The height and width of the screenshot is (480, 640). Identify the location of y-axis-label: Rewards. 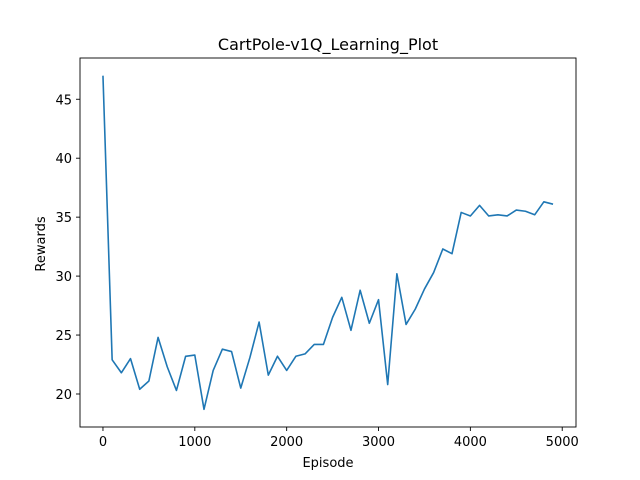
(41, 243).